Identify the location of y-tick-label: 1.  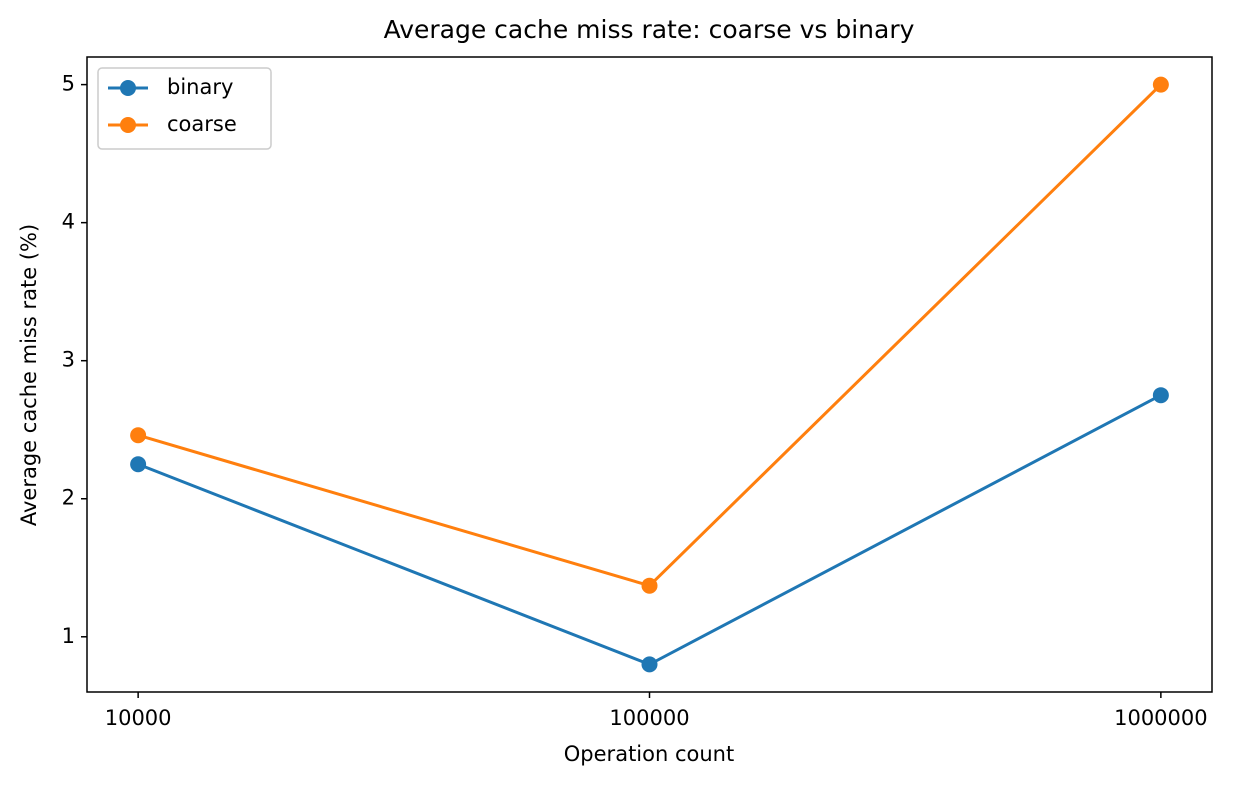
(68, 636).